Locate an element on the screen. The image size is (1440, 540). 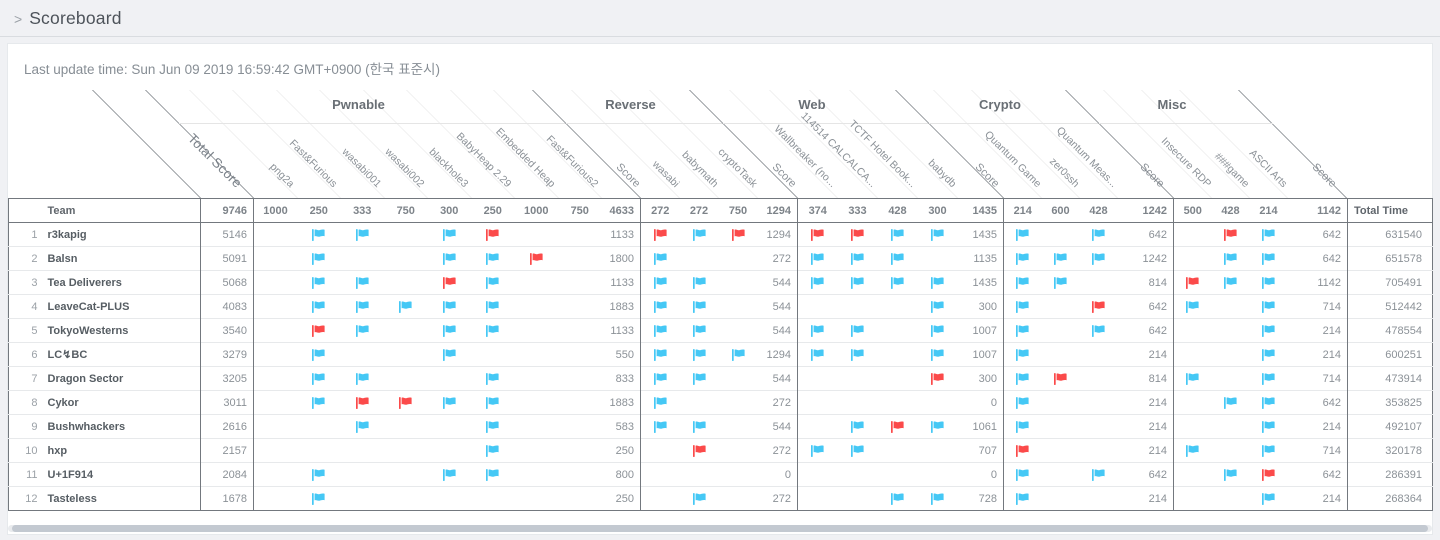
team-total-score: 2084 is located at coordinates (227, 474).